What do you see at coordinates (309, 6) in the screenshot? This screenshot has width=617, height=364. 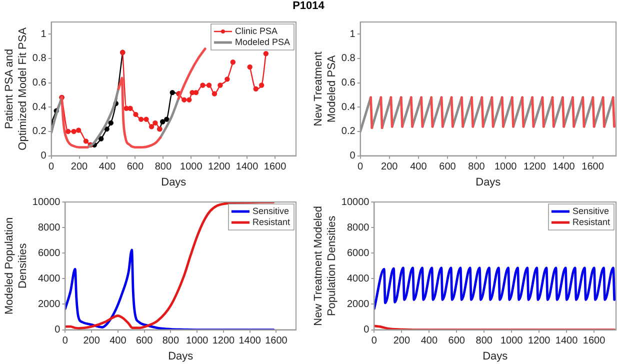 I see `chart-title: P1014` at bounding box center [309, 6].